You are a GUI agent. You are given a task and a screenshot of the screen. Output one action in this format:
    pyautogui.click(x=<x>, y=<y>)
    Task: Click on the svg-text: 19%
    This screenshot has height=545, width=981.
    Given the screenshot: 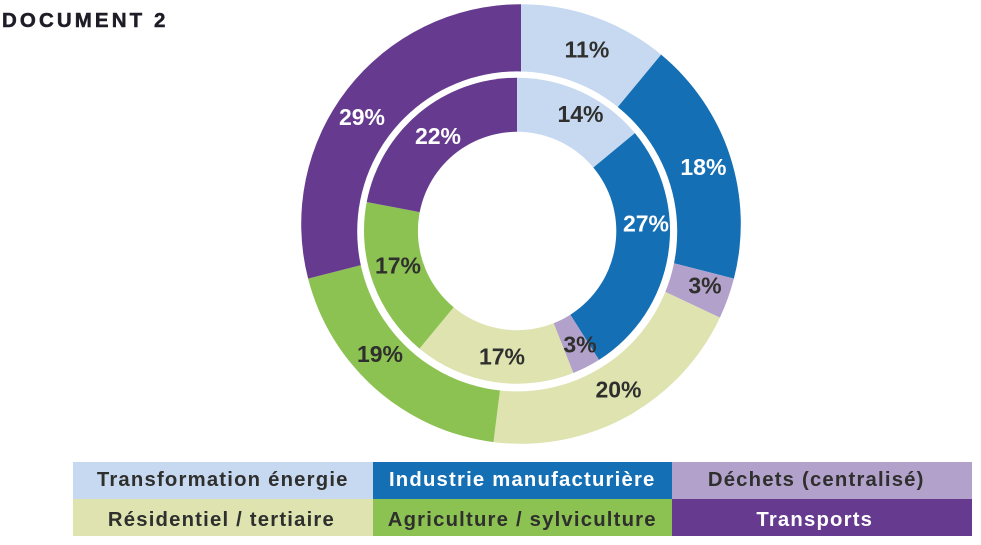 What is the action you would take?
    pyautogui.click(x=380, y=354)
    